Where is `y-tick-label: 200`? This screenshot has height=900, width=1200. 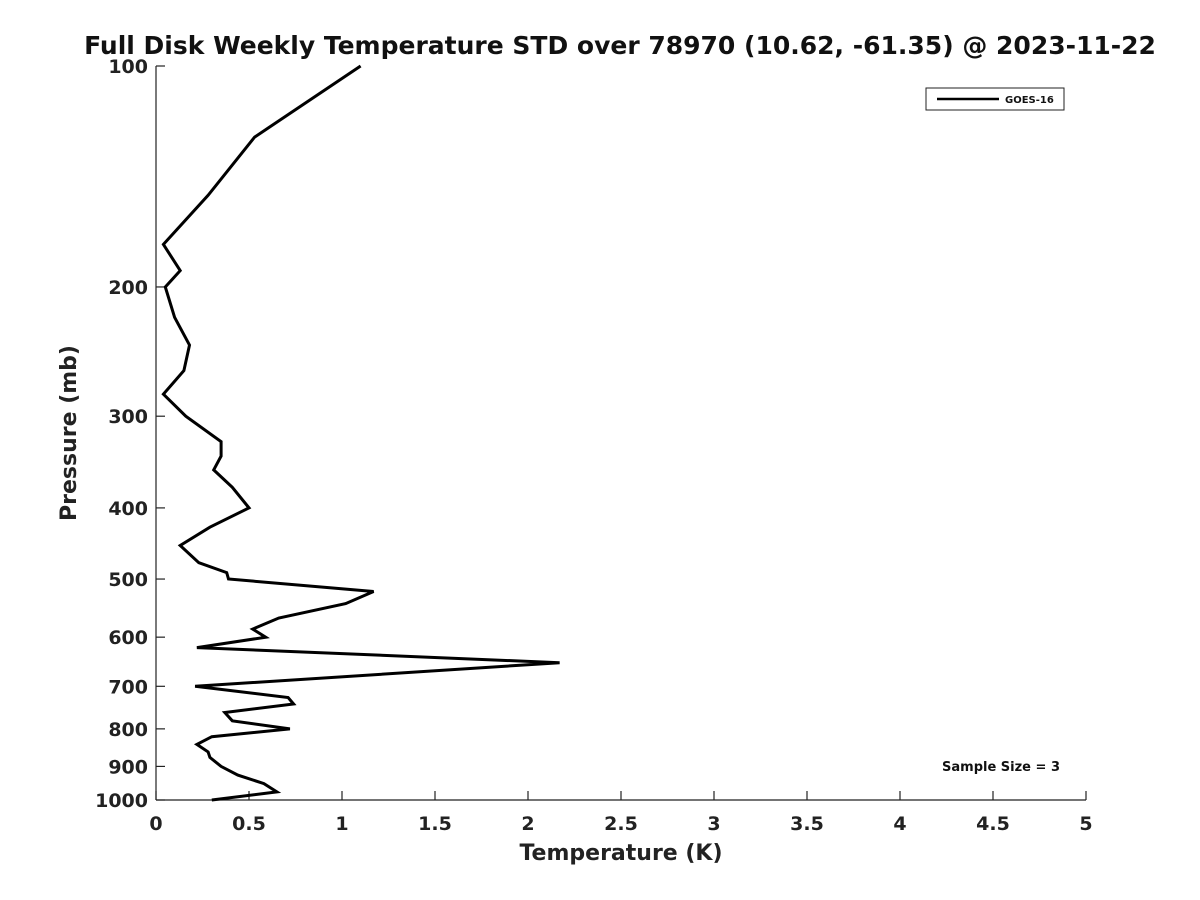
y-tick-label: 200 is located at coordinates (128, 288).